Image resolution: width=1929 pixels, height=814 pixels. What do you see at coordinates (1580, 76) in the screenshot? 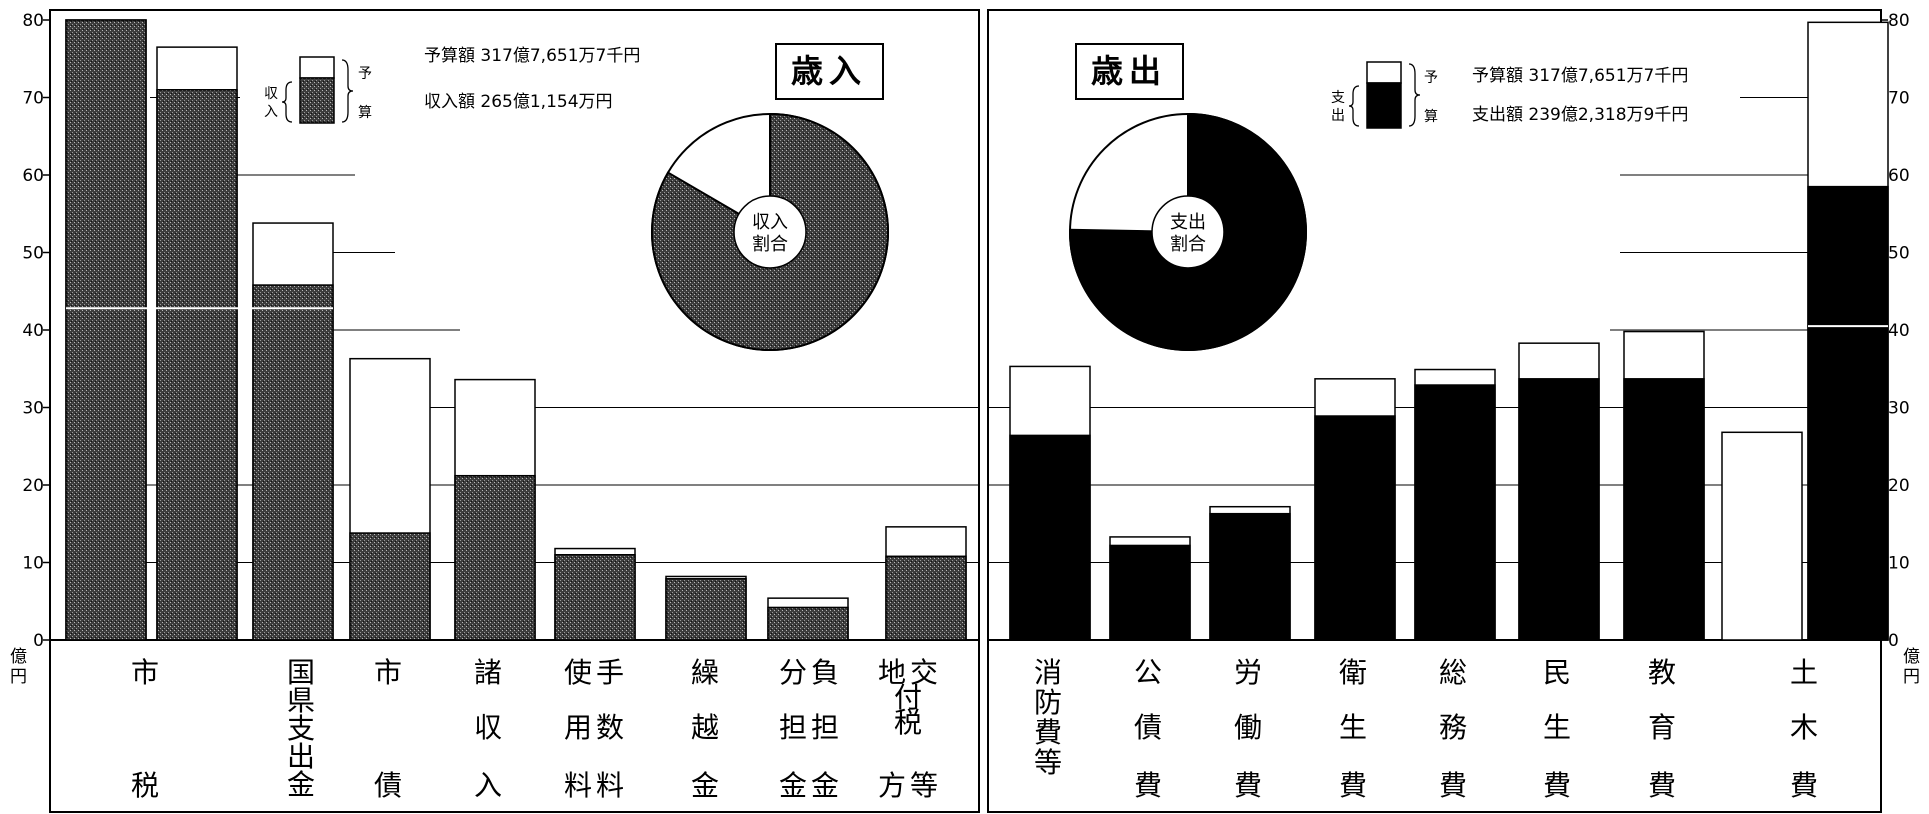
I see `expenditure-budget-total: 予算額 317億7,651万7千円` at bounding box center [1580, 76].